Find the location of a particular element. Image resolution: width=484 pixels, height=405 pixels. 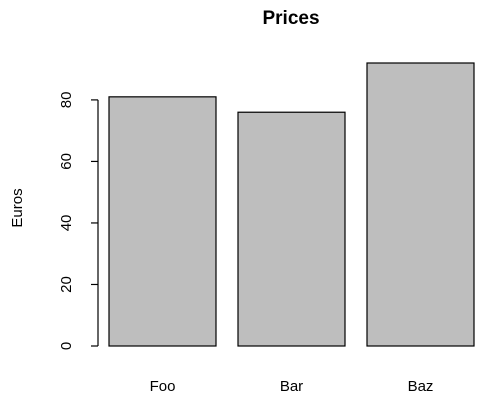

chart-title: Prices is located at coordinates (290, 18).